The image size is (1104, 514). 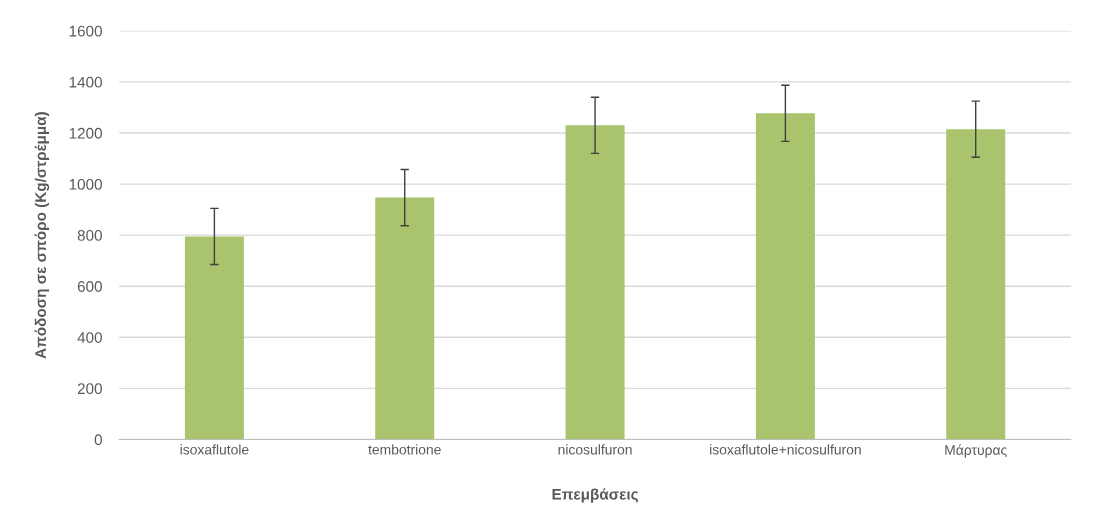 What do you see at coordinates (595, 495) in the screenshot?
I see `x-axis-title: Επεμβάσεις` at bounding box center [595, 495].